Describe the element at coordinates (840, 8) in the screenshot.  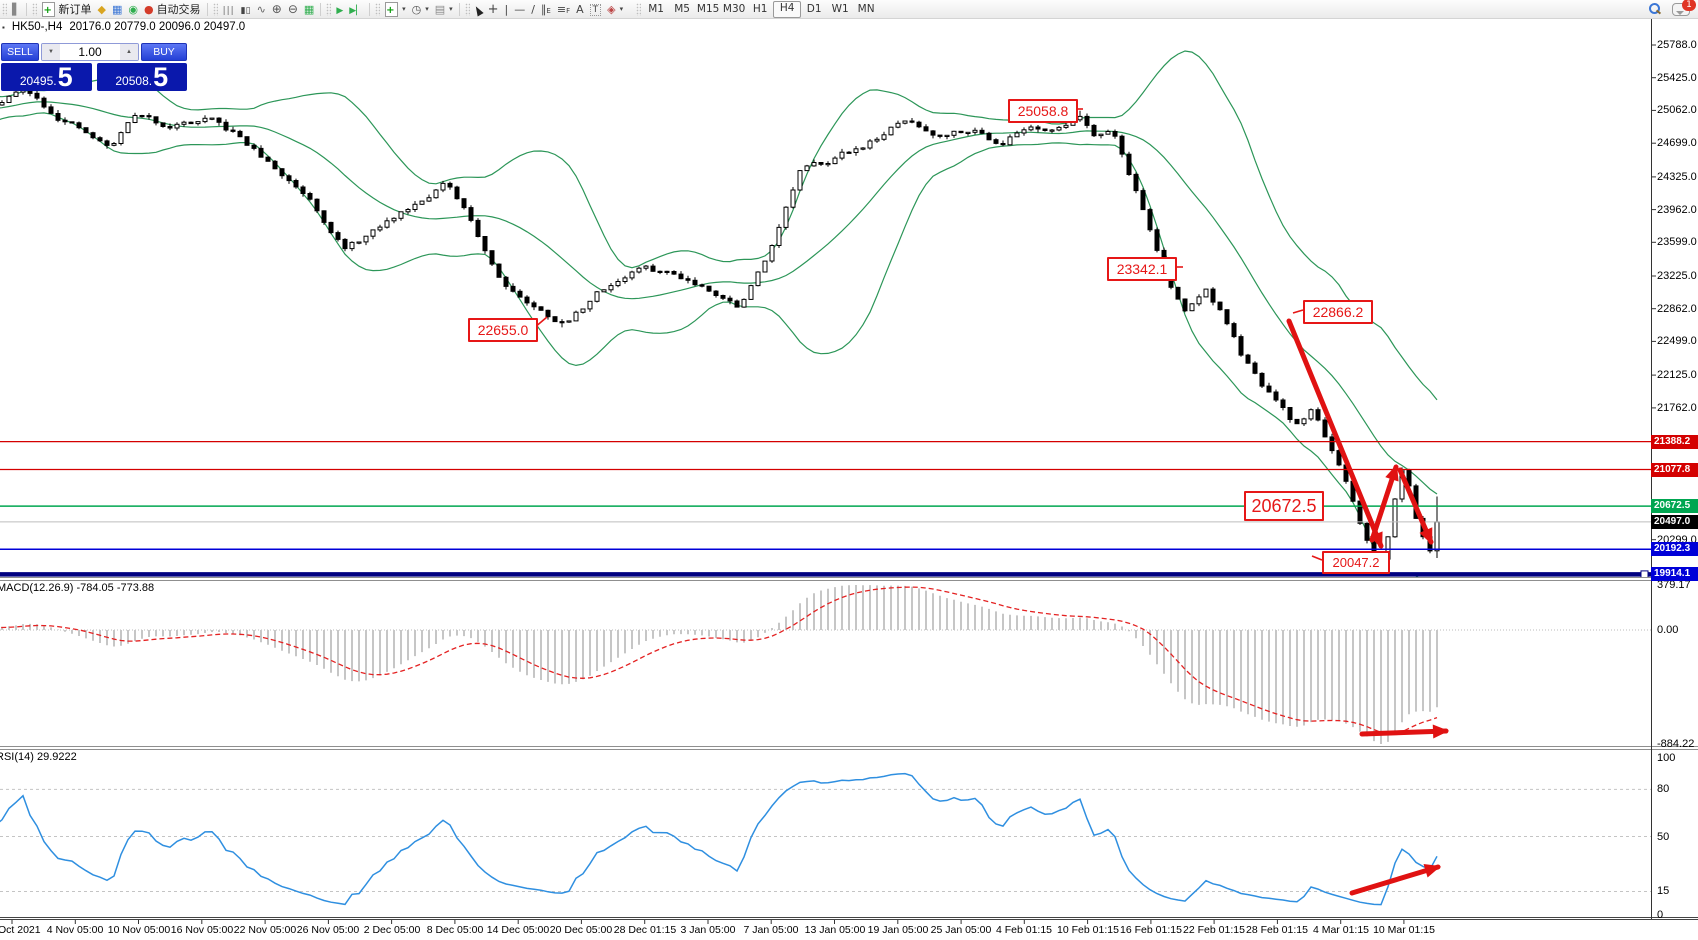
I see `timeframe-w1-button: W1` at that location.